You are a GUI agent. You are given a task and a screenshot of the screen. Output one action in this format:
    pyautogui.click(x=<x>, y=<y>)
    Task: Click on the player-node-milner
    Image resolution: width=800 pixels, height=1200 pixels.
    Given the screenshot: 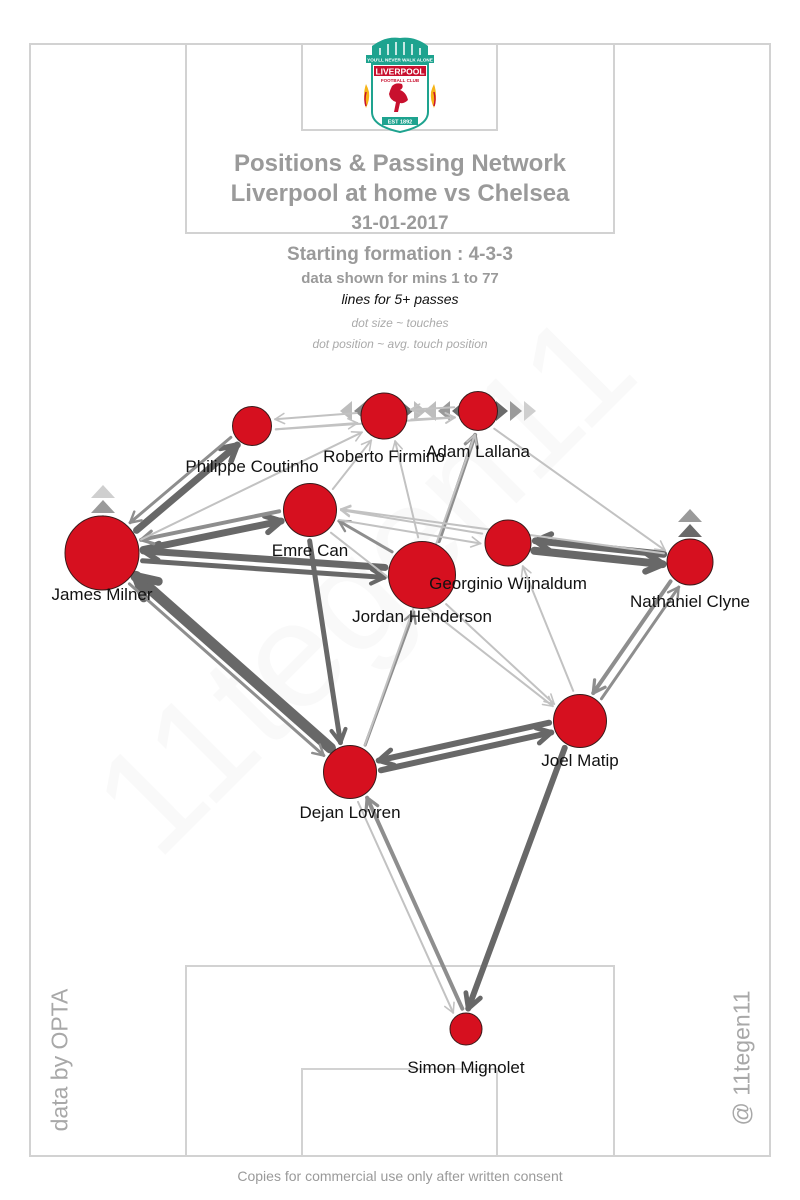 What is the action you would take?
    pyautogui.click(x=102, y=553)
    